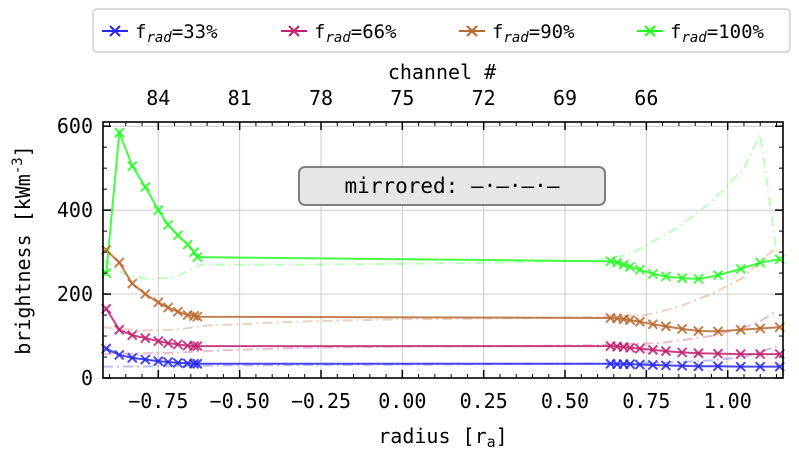  I want to click on x-axis-label-end: ], so click(502, 436).